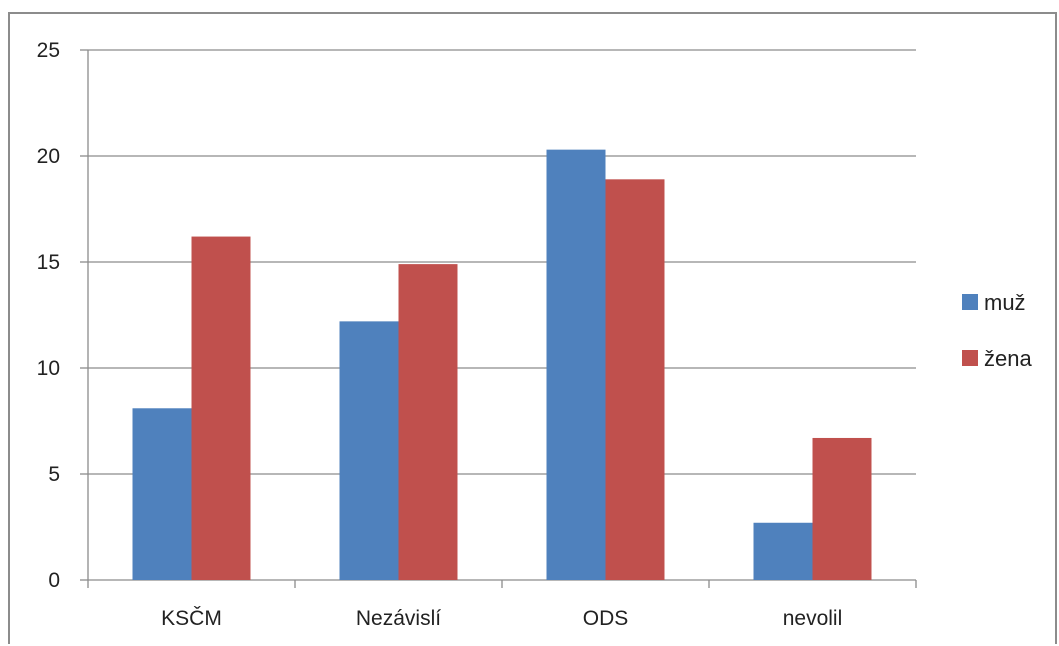  What do you see at coordinates (1005, 302) in the screenshot?
I see `legend-label: muž` at bounding box center [1005, 302].